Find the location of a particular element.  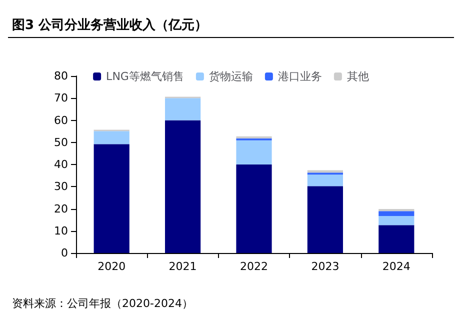

legend-label: 其他 is located at coordinates (357, 76).